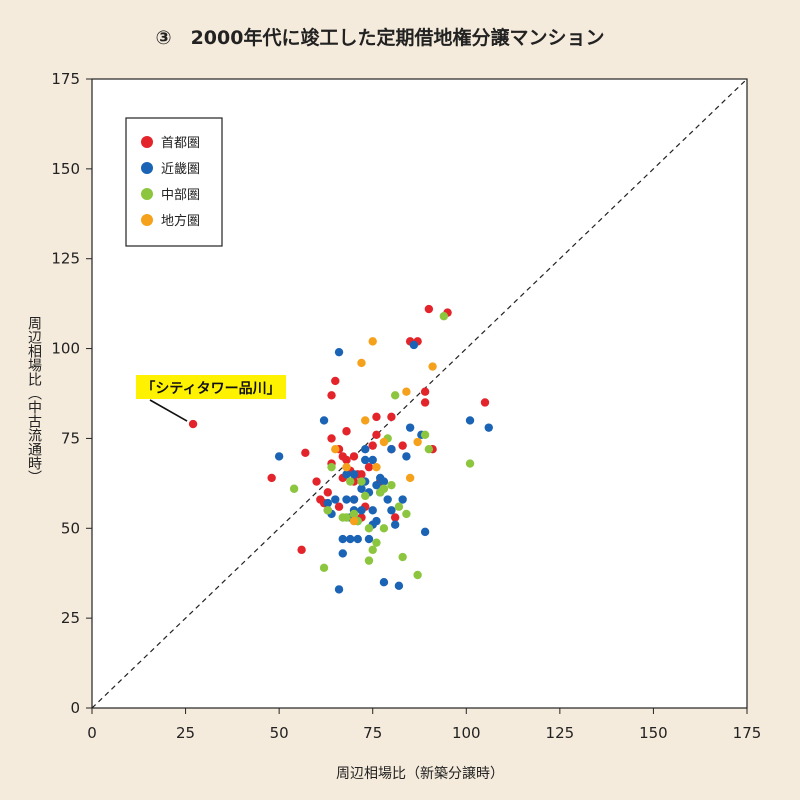 The image size is (800, 800). Describe the element at coordinates (747, 733) in the screenshot. I see `x-tick-label: 175` at that location.